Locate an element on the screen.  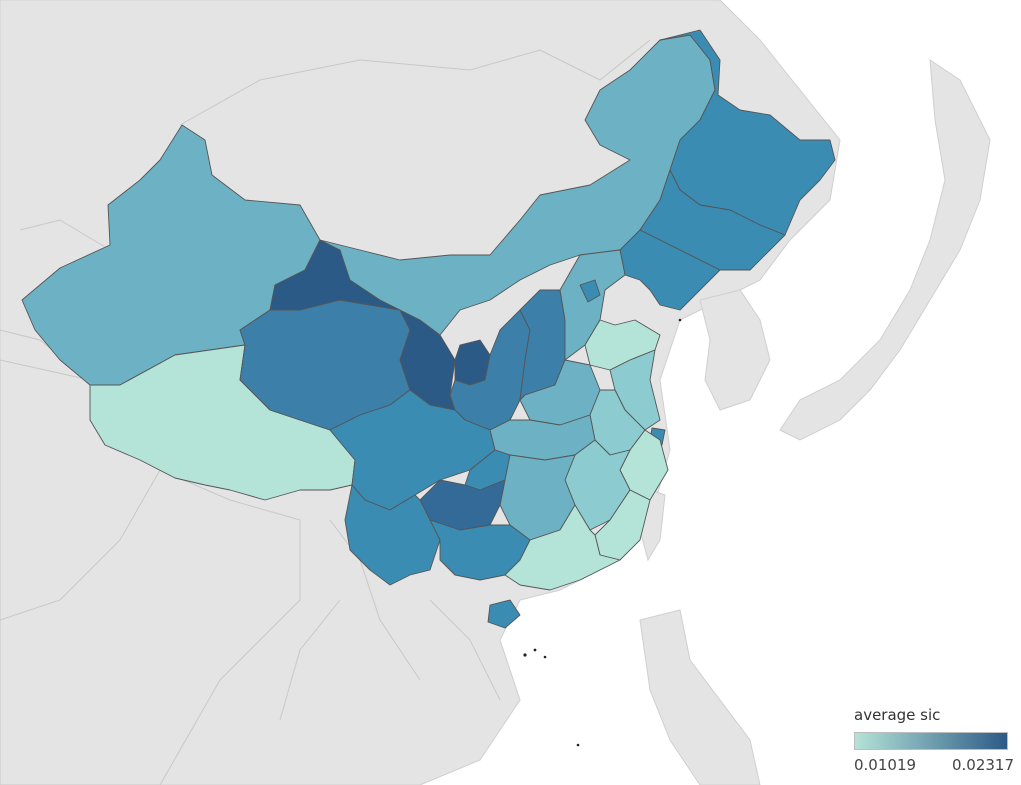
legend-max-label: 0.02317 is located at coordinates (982, 765).